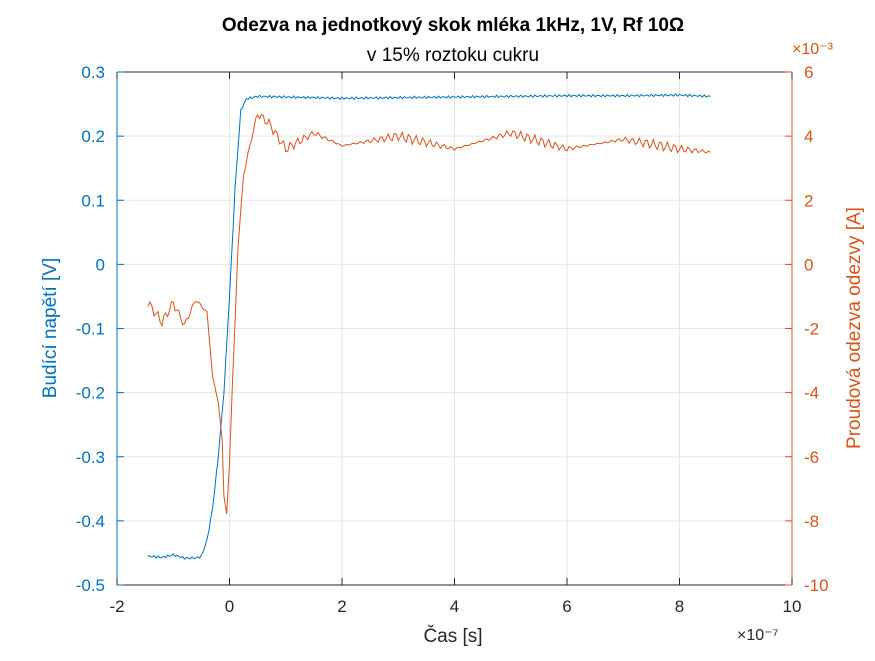  I want to click on y-right-axis-label: Proudová odezva odezvy [A], so click(854, 328).